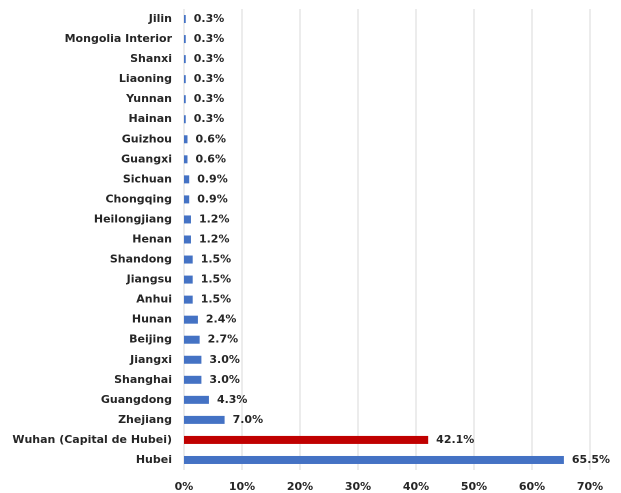  I want to click on value-label: 2.4%, so click(221, 319).